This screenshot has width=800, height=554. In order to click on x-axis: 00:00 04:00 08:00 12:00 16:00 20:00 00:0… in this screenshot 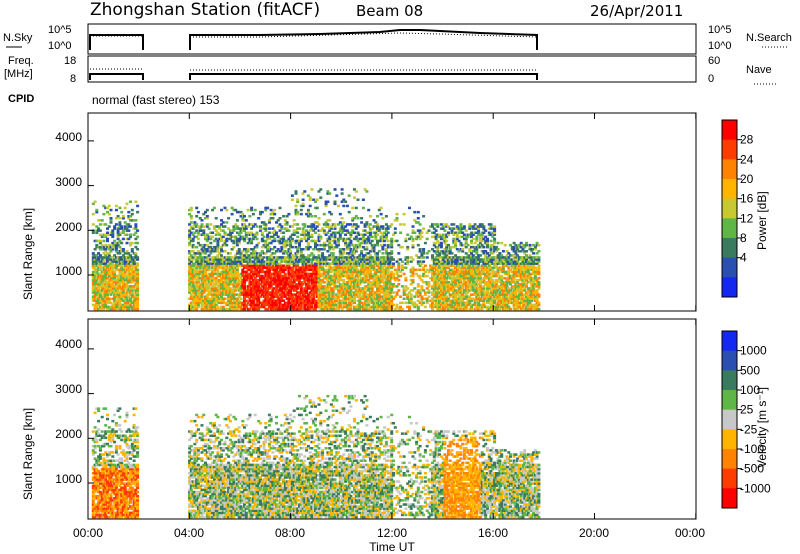, I will do `click(389, 540)`.